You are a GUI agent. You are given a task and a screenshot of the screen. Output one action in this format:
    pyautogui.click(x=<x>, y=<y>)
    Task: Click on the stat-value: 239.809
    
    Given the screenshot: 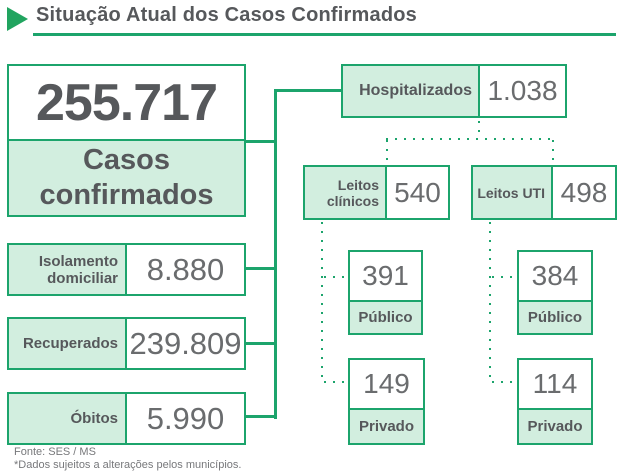 What is the action you would take?
    pyautogui.click(x=185, y=343)
    